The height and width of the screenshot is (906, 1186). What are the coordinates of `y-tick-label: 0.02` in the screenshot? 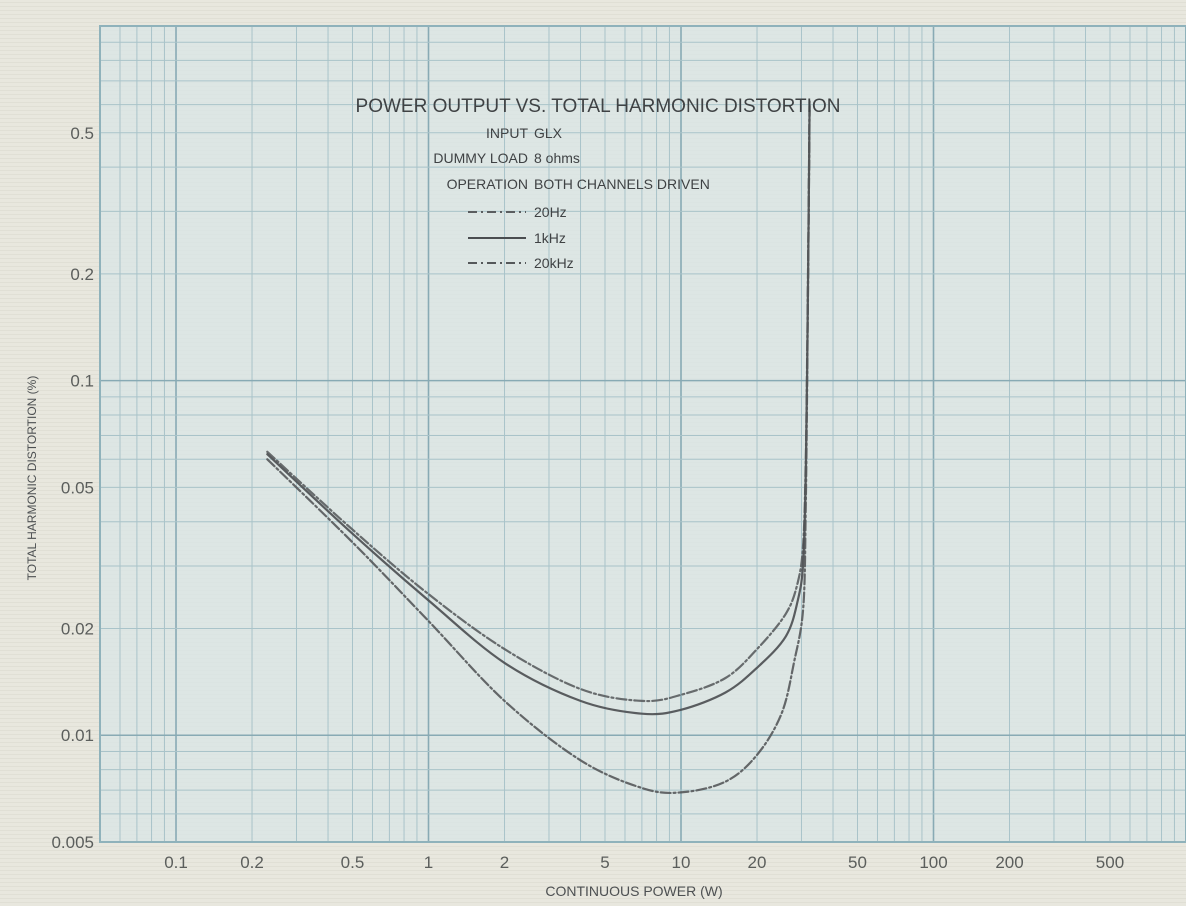 It's located at (77, 628).